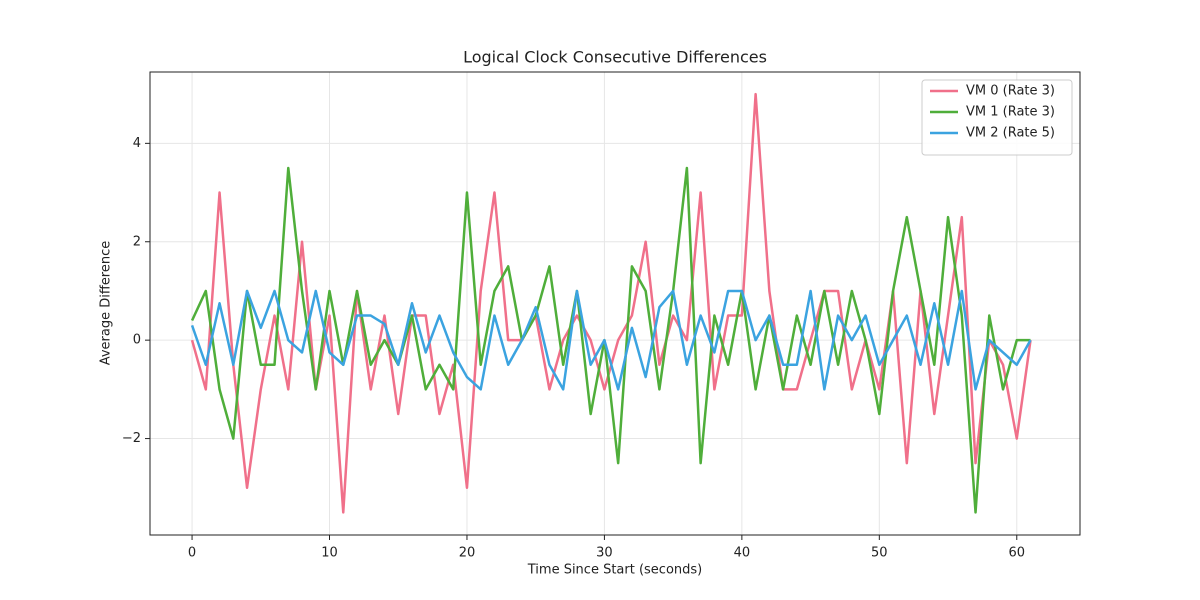 This screenshot has width=1200, height=600. What do you see at coordinates (879, 553) in the screenshot?
I see `x-tick-label: 50` at bounding box center [879, 553].